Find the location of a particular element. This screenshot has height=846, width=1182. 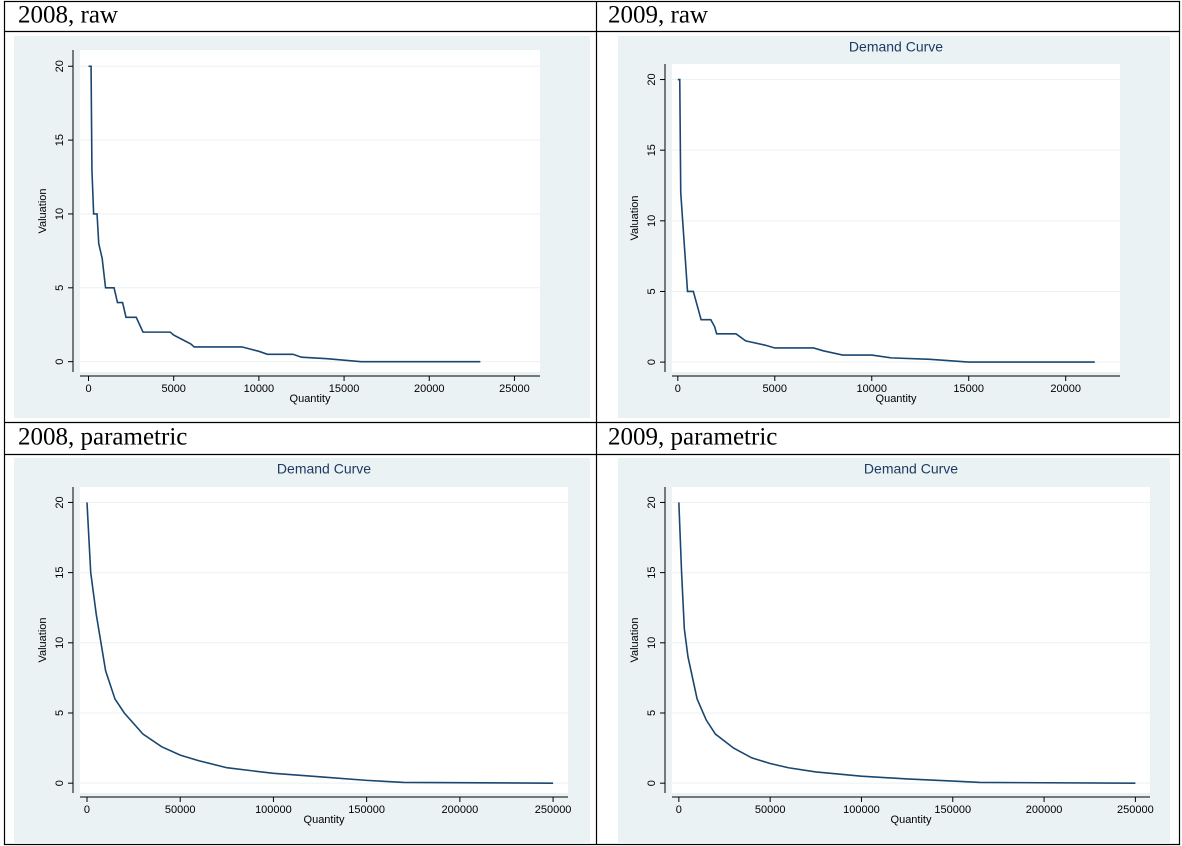

panel-label: 2008, raw is located at coordinates (68, 15).